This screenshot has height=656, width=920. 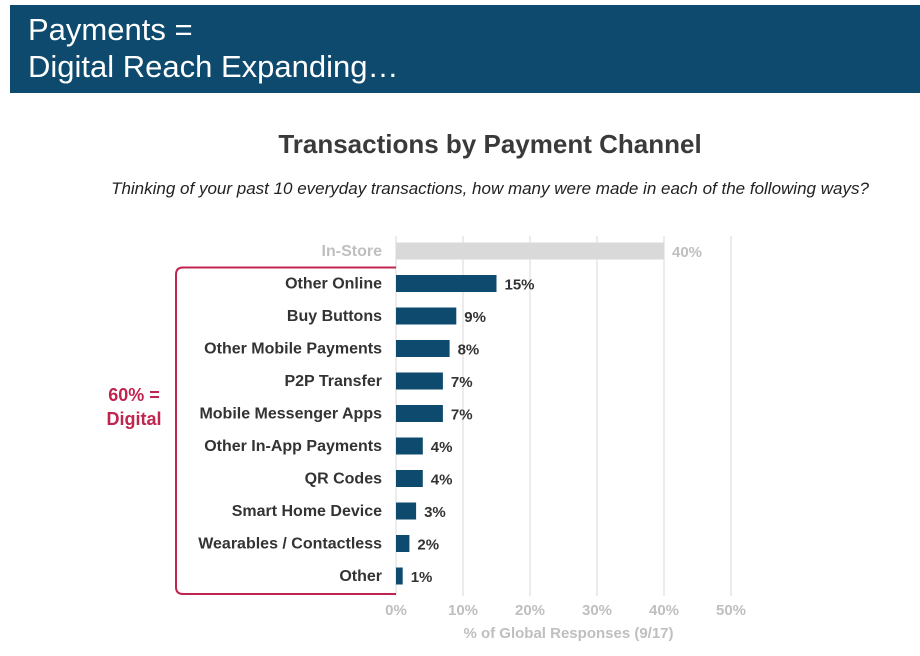 I want to click on x-tick-label: 0%, so click(x=396, y=610).